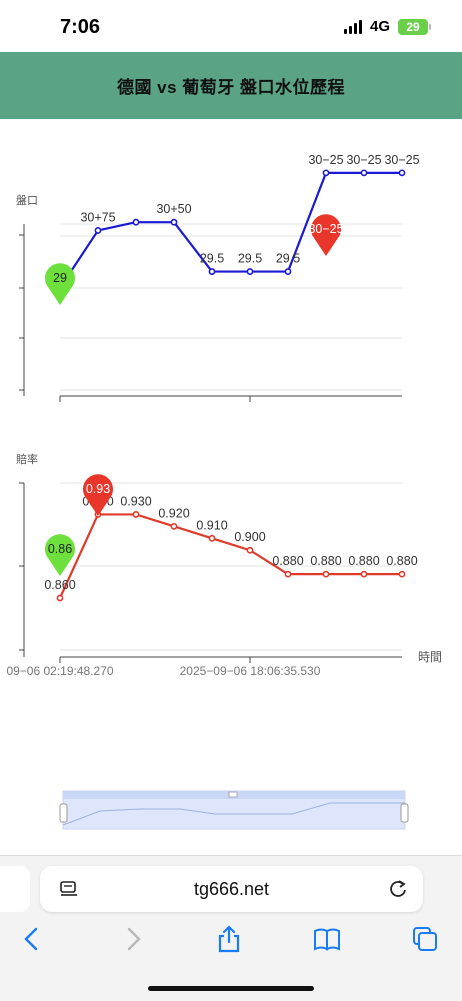 Image resolution: width=462 pixels, height=1001 pixels. What do you see at coordinates (230, 556) in the screenshot?
I see `series-line-odds` at bounding box center [230, 556].